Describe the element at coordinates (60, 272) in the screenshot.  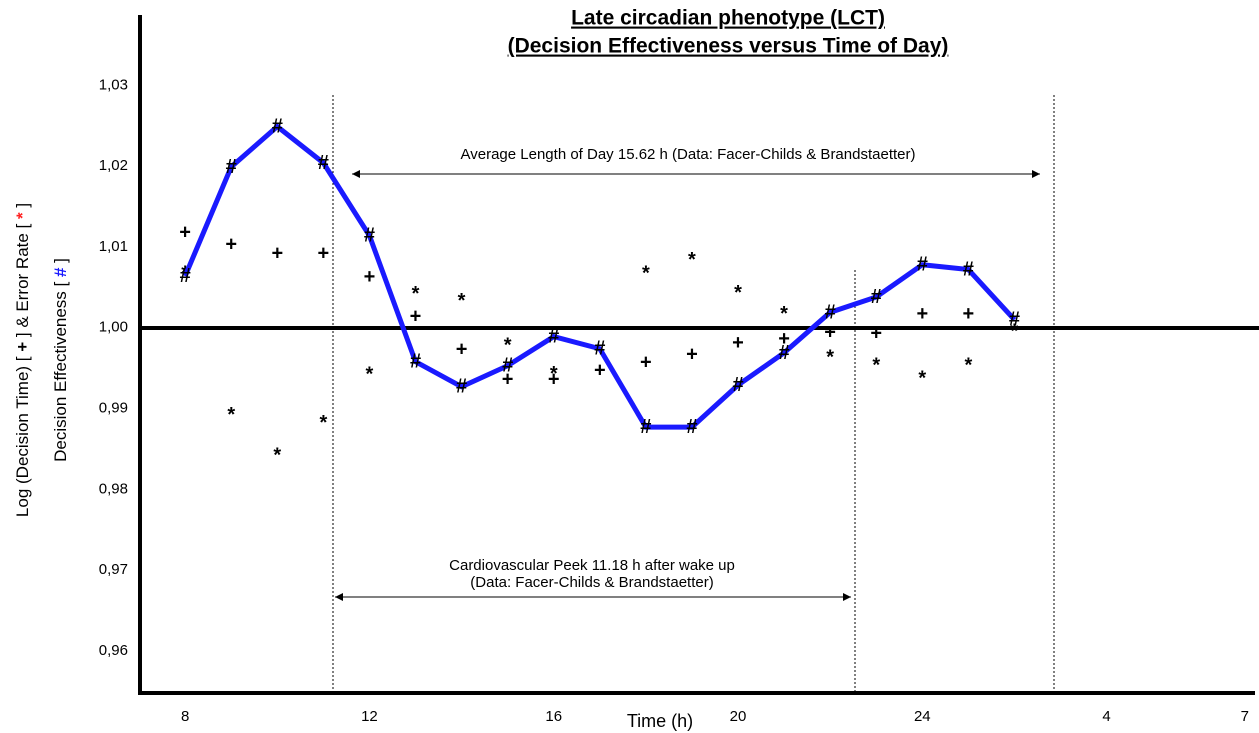
I see `y-axis-label-part: #` at that location.